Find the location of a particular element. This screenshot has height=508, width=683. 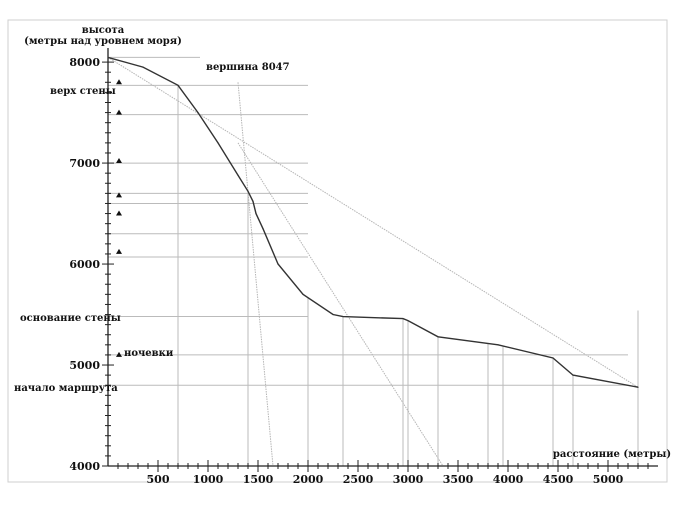

y-tick-label-5000: 5000 is located at coordinates (84, 365).